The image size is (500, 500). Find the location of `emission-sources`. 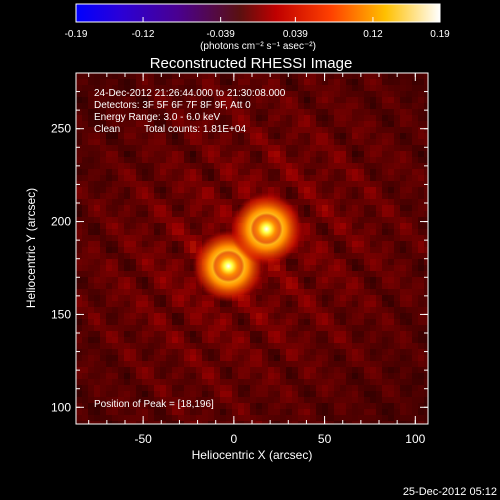

emission-sources is located at coordinates (247, 248).